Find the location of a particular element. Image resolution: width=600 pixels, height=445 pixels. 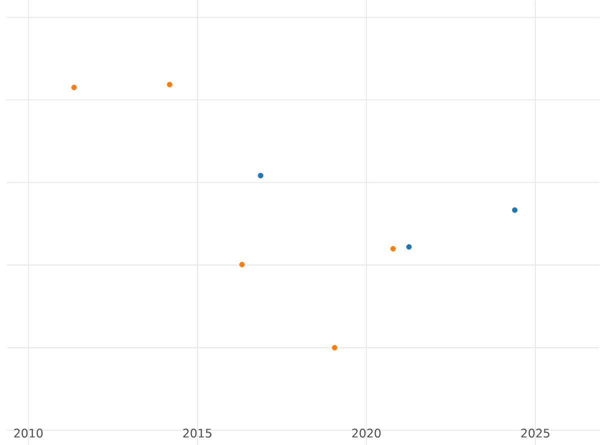

x-tick-label: 2025 is located at coordinates (535, 433).